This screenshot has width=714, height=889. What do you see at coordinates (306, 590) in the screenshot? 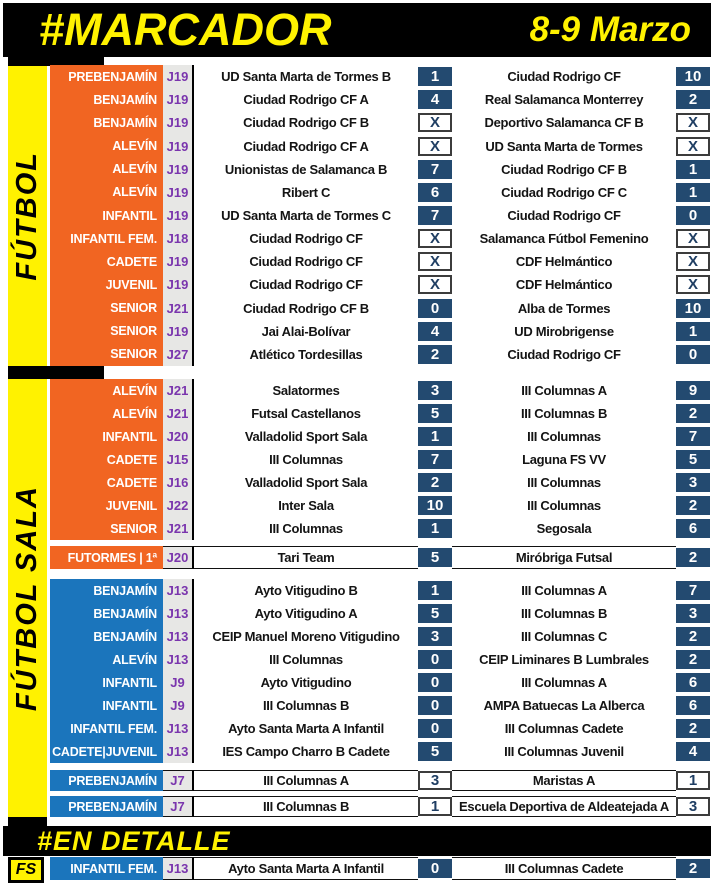
I see `home-team: Ayto Vitigudino B` at bounding box center [306, 590].